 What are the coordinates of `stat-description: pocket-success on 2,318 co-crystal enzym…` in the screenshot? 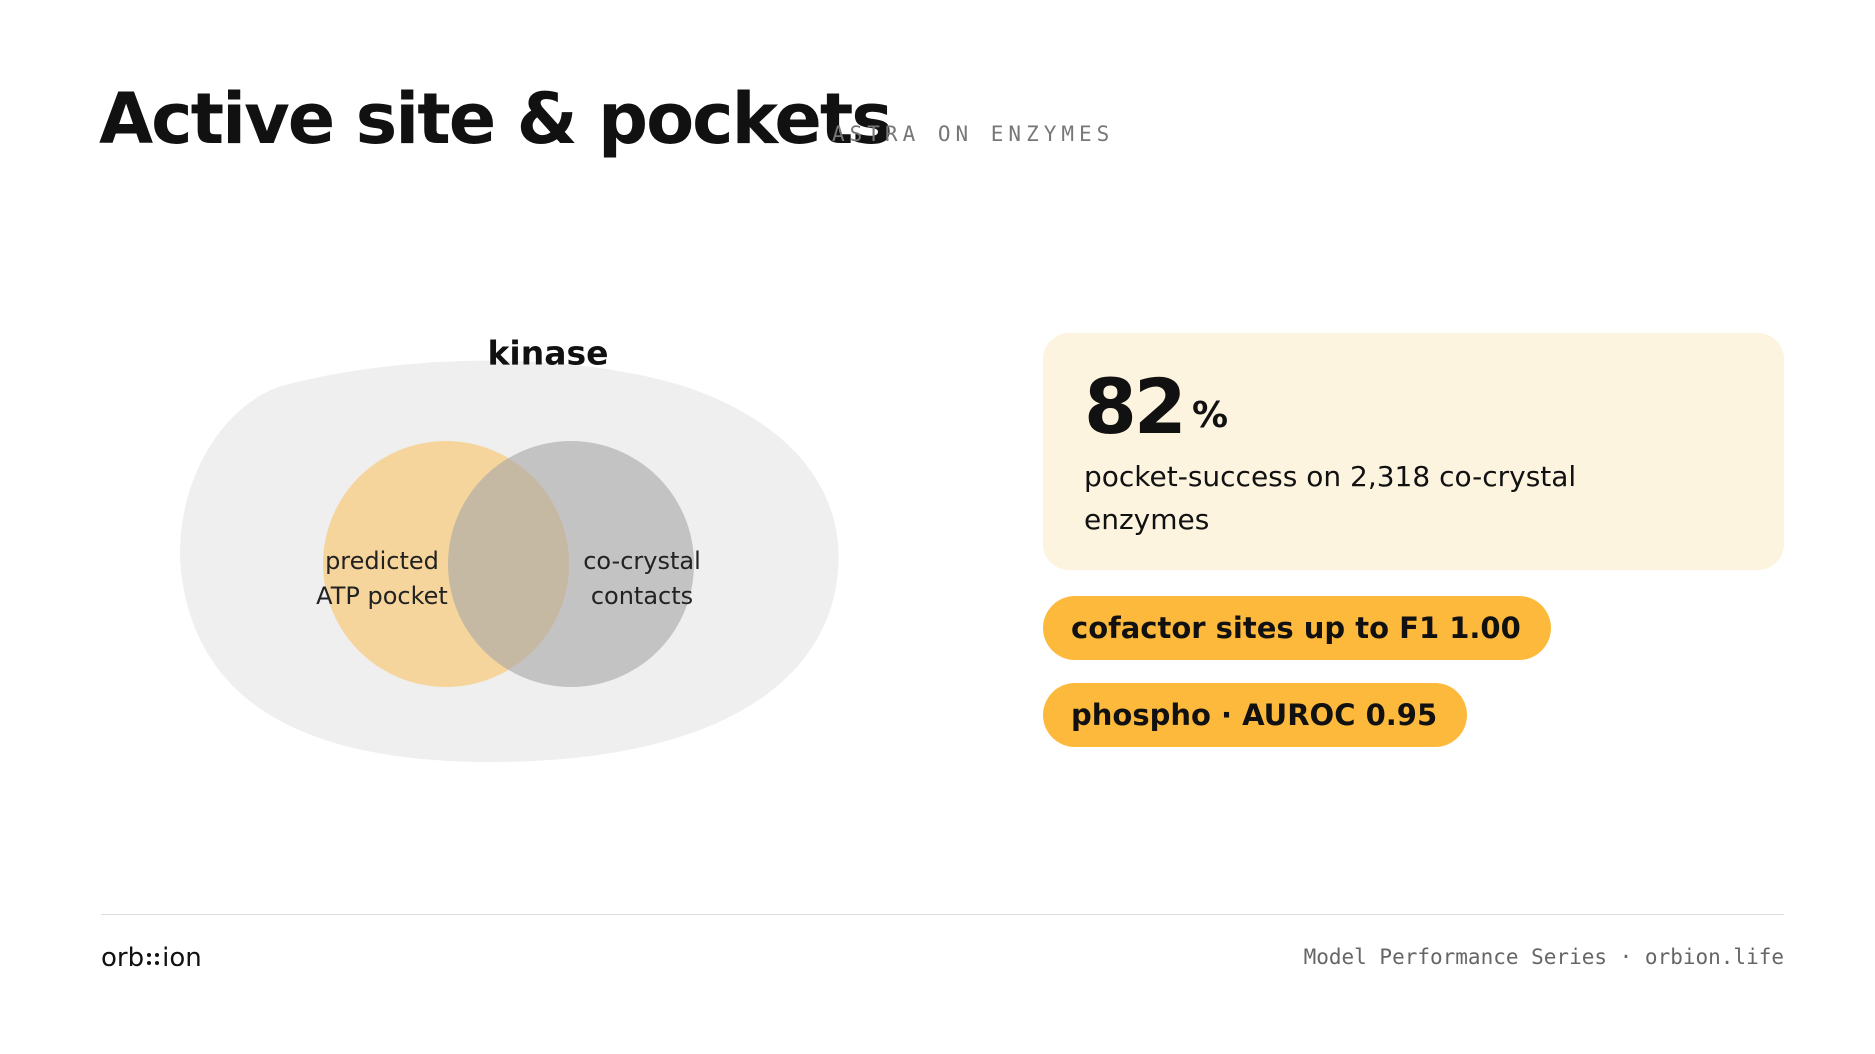 It's located at (1330, 498).